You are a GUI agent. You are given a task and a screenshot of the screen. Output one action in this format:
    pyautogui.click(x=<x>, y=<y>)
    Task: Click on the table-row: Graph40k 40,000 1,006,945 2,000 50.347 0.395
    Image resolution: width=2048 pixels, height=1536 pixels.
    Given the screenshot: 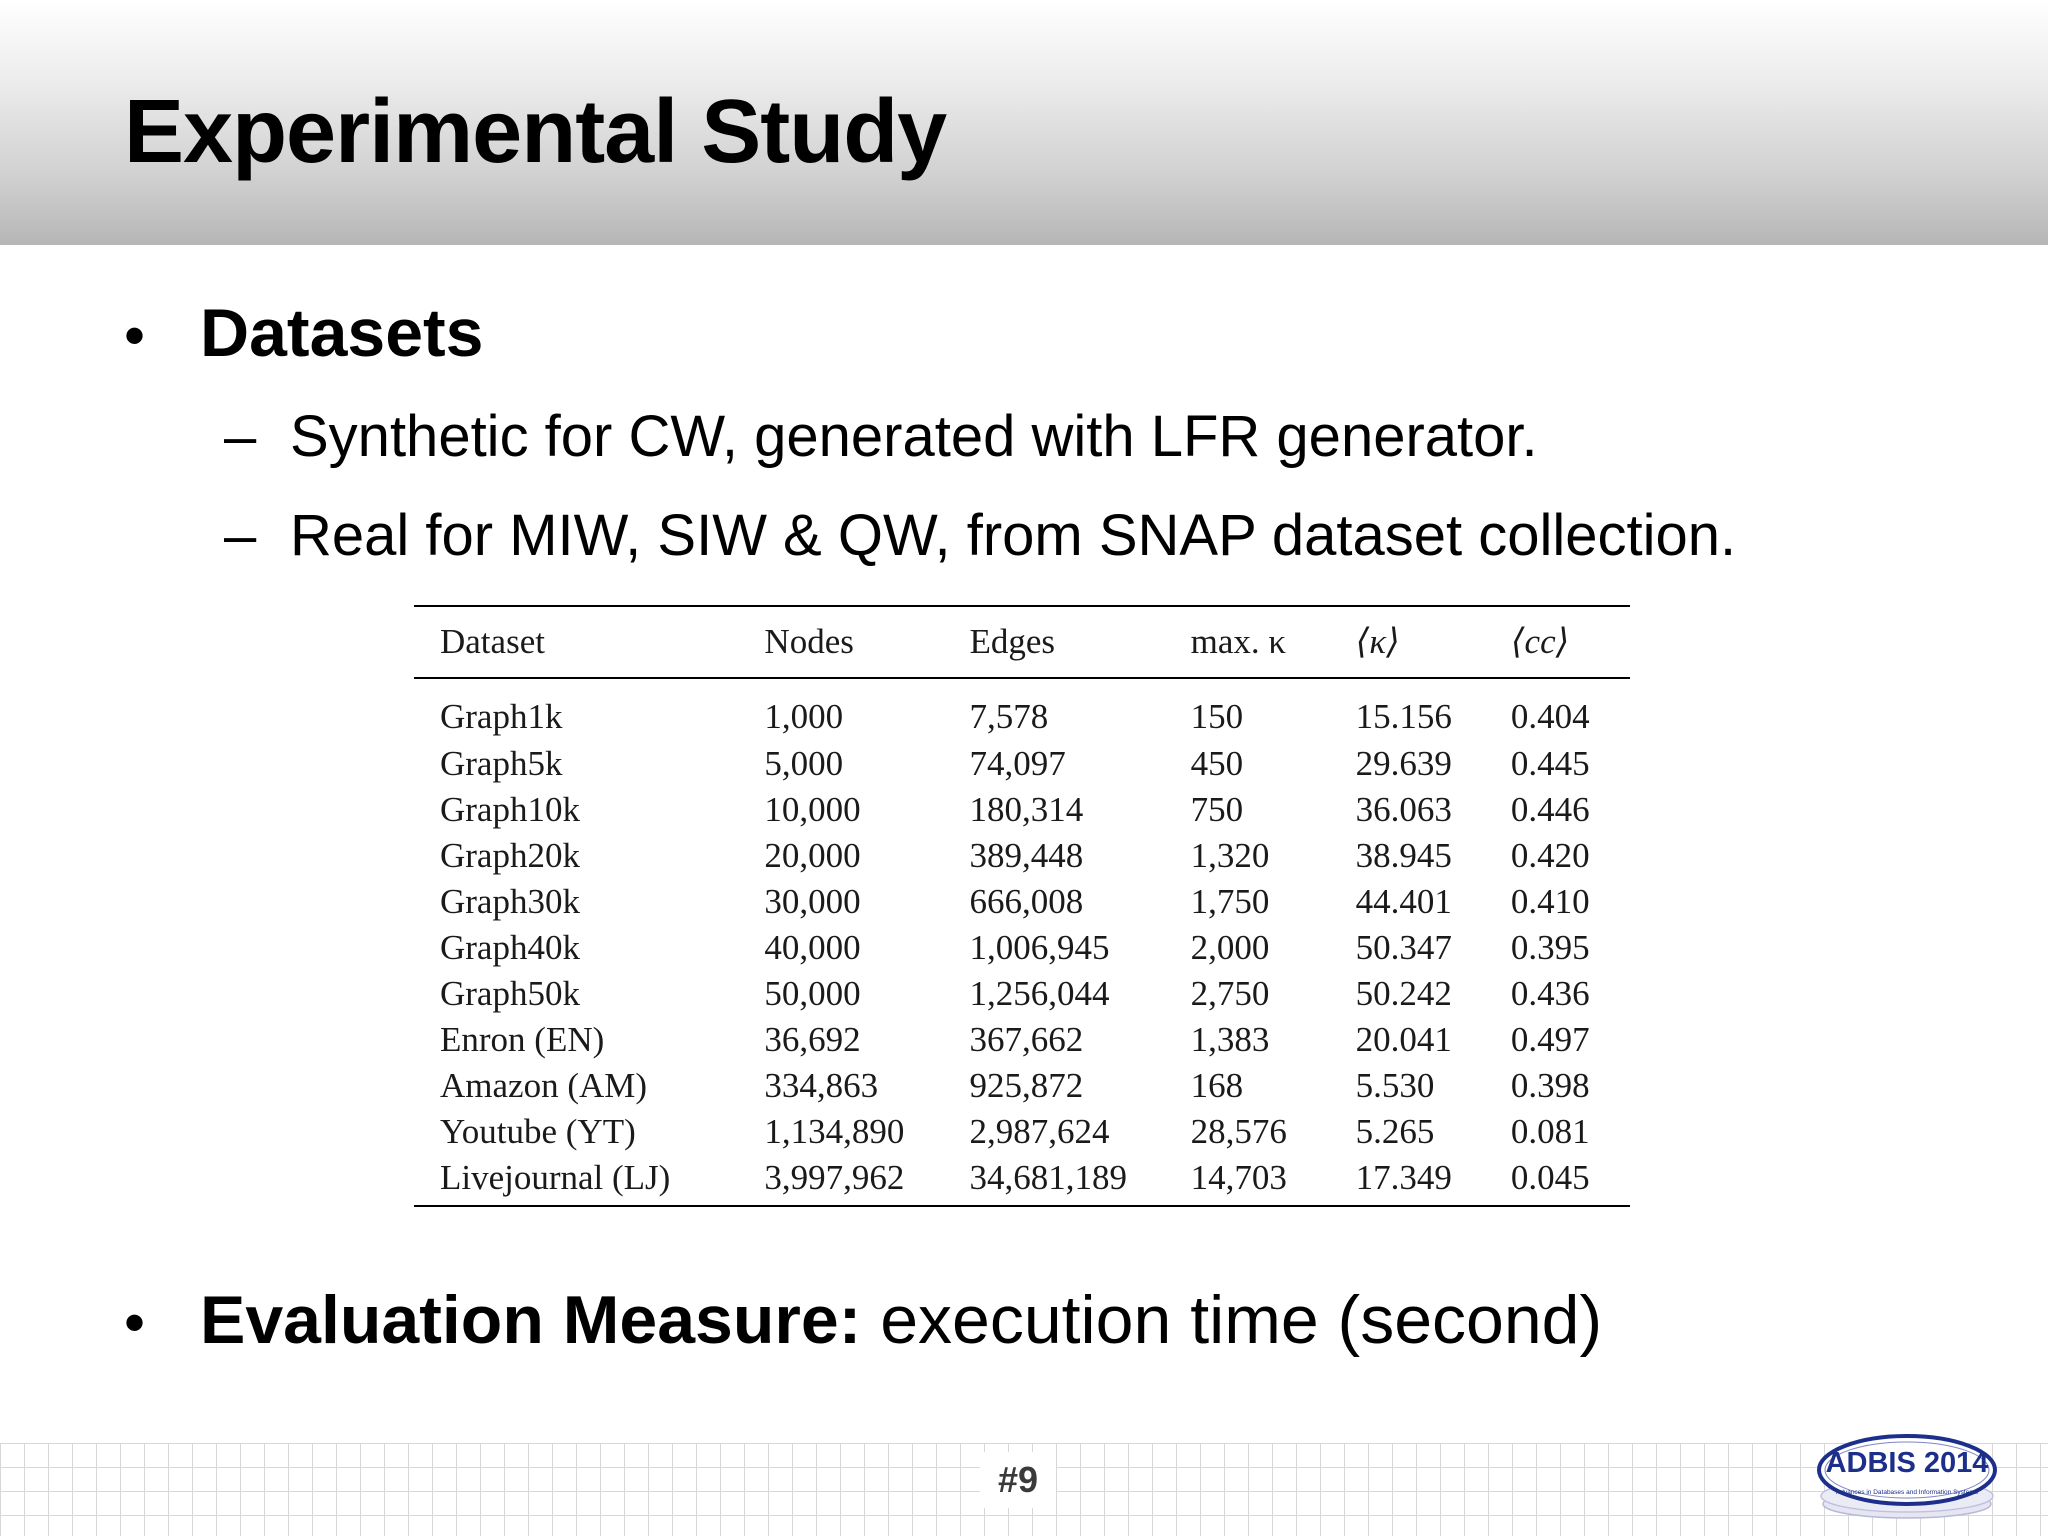 What is the action you would take?
    pyautogui.click(x=1022, y=948)
    